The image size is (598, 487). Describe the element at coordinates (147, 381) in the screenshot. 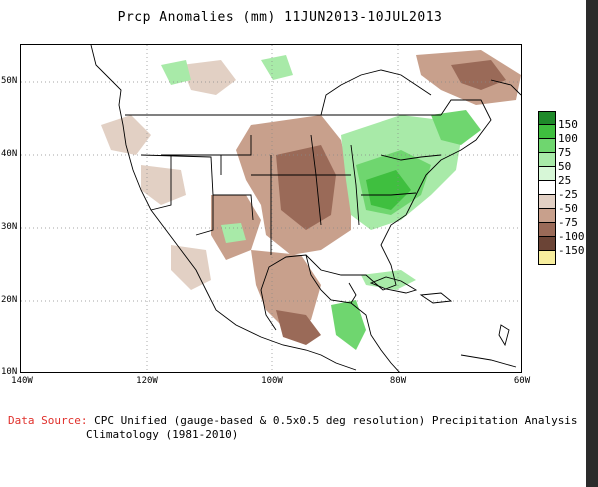

I see `lon-label-120w: 120W` at that location.